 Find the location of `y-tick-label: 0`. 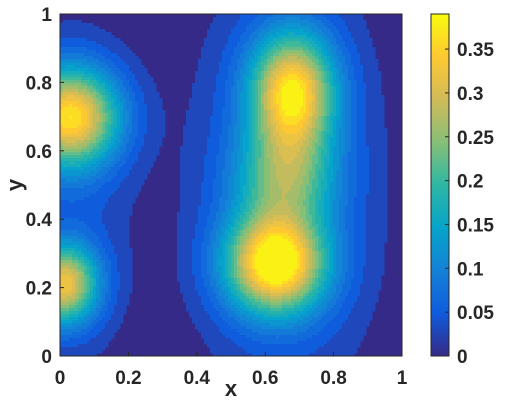

y-tick-label: 0 is located at coordinates (46, 357).